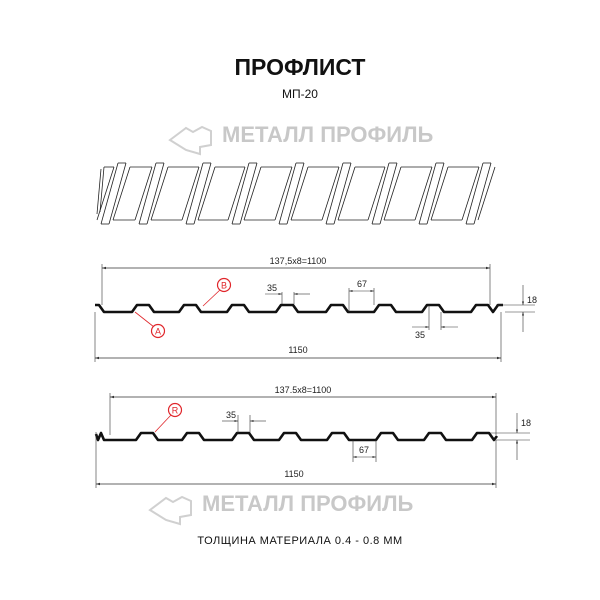  What do you see at coordinates (298, 261) in the screenshot?
I see `width-dimension-label: 137,5x8=1100` at bounding box center [298, 261].